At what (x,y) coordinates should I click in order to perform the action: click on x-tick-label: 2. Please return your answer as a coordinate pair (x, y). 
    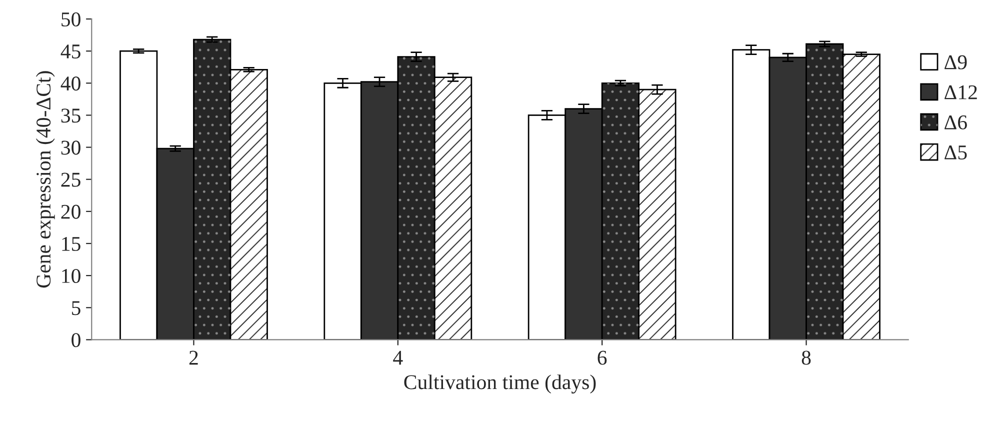
    Looking at the image, I should click on (193, 357).